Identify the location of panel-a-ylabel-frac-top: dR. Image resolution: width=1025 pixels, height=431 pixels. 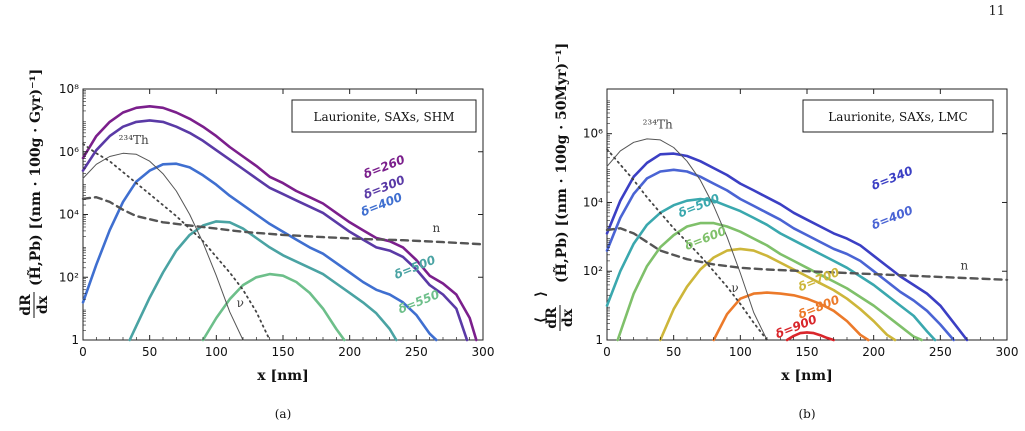
(26, 305).